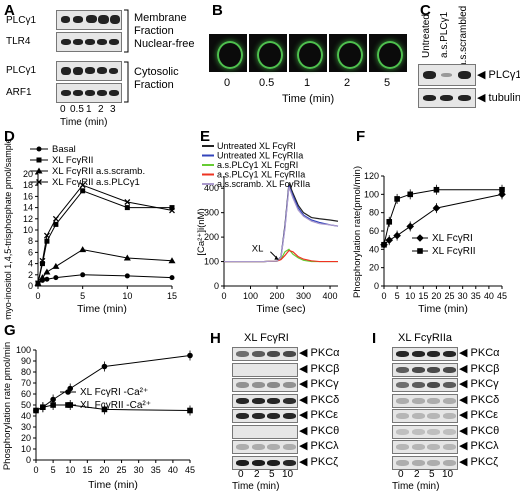 Image resolution: width=520 pixels, height=495 pixels. I want to click on y-tick-label: 100, so click(23, 350).